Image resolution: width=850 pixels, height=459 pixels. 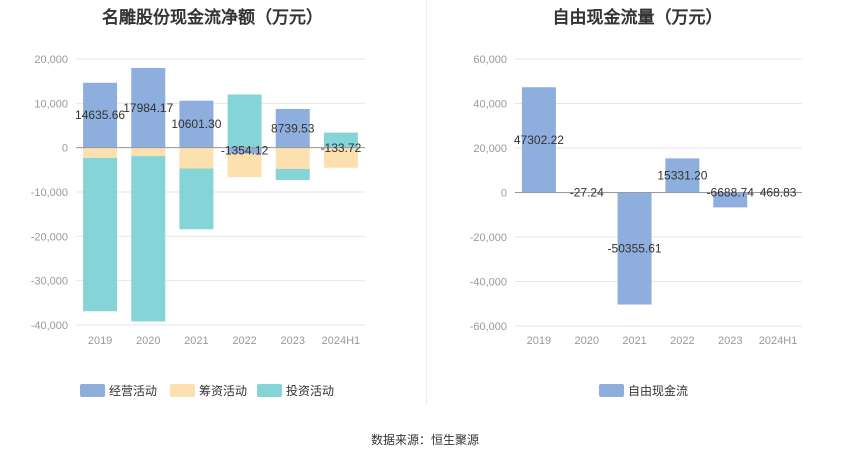 I want to click on data-label: -6688.74, so click(x=731, y=193).